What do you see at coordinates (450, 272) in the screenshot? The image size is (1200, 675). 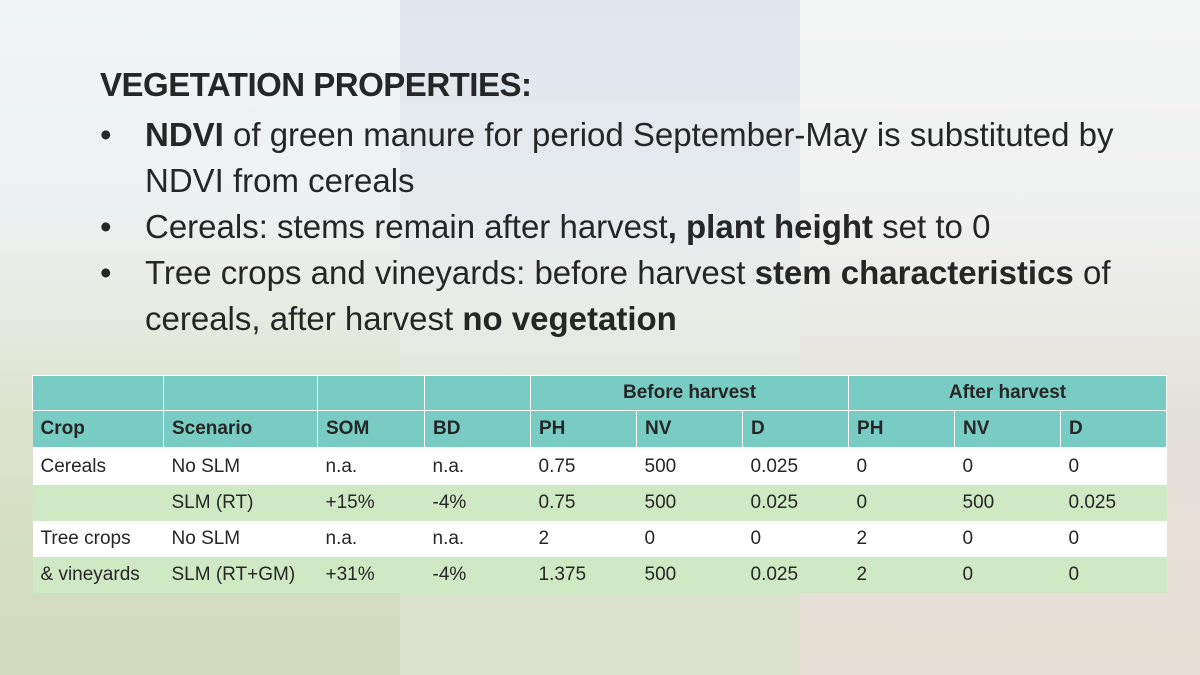 I see `bullet-text: Tree crops and vineyards: before harvest` at bounding box center [450, 272].